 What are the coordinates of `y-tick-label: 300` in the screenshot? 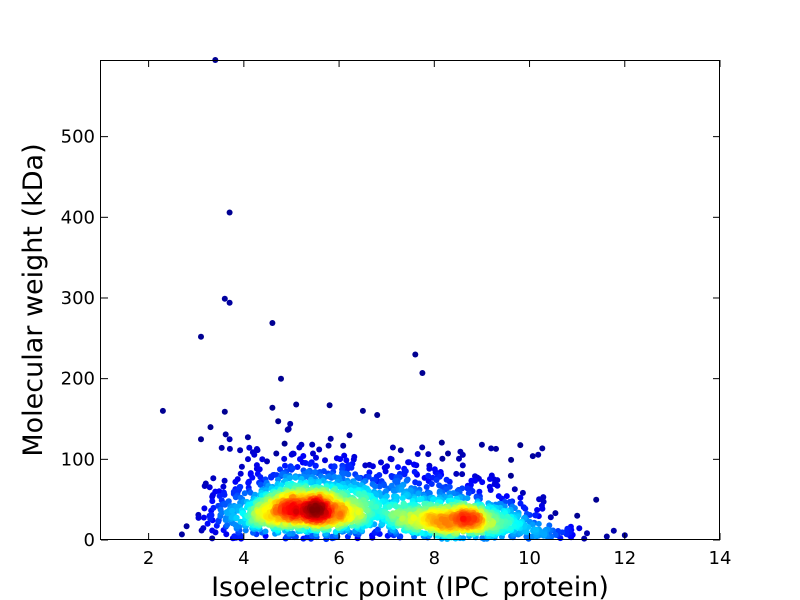 It's located at (78, 298).